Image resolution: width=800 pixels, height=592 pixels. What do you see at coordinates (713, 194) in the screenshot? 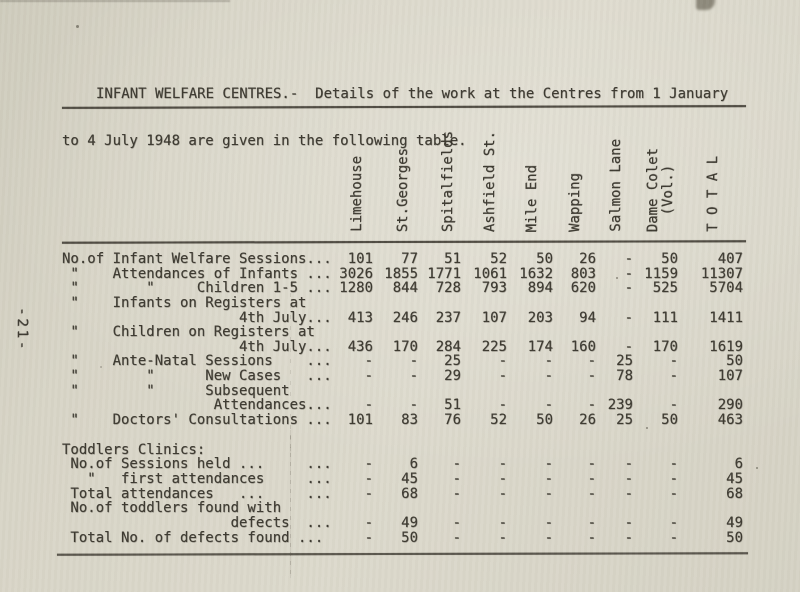
I see `column-header-t: T O T A L` at bounding box center [713, 194].